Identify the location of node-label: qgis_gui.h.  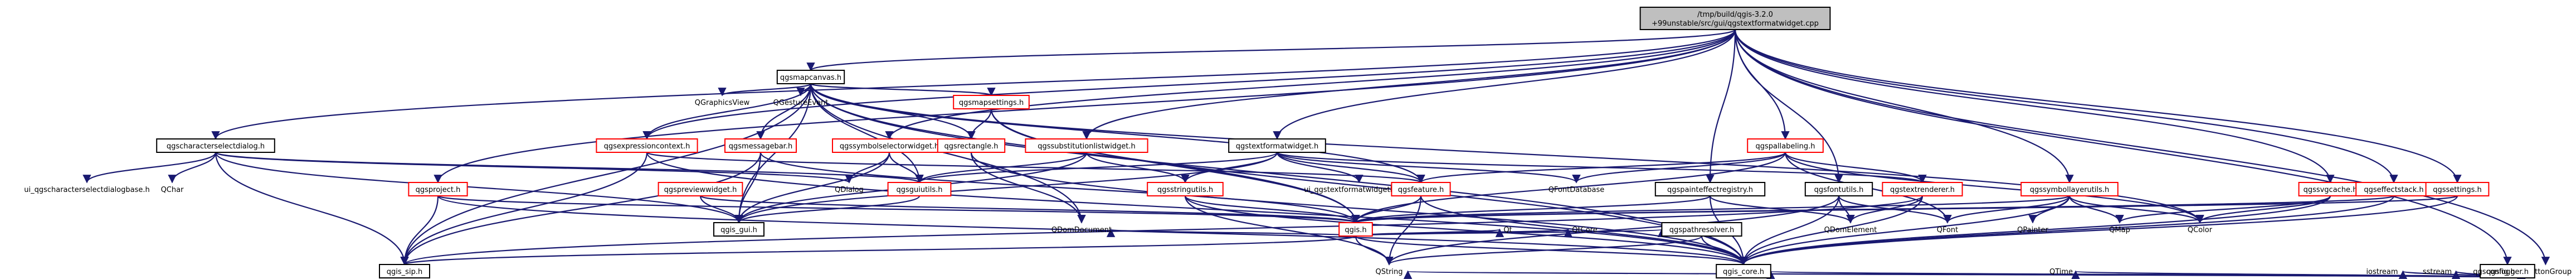
(738, 230).